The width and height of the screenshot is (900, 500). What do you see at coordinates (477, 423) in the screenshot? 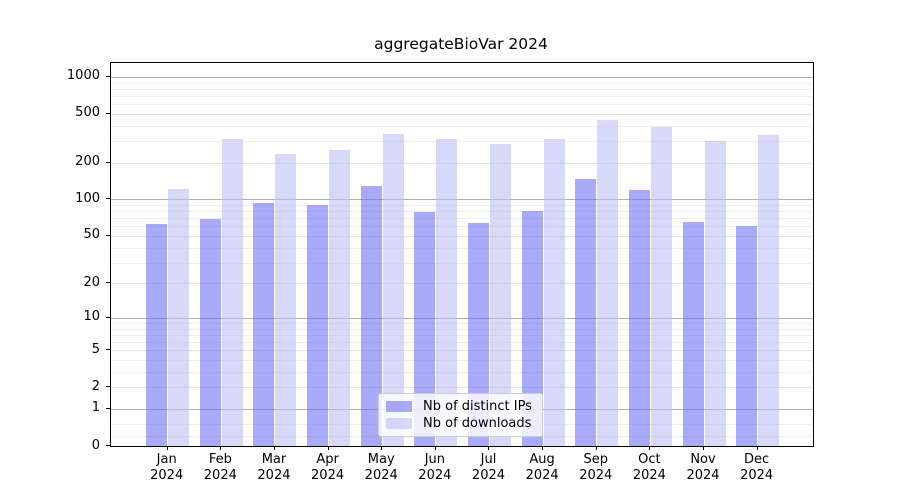
I see `legend-label-downloads: Nb of downloads` at bounding box center [477, 423].